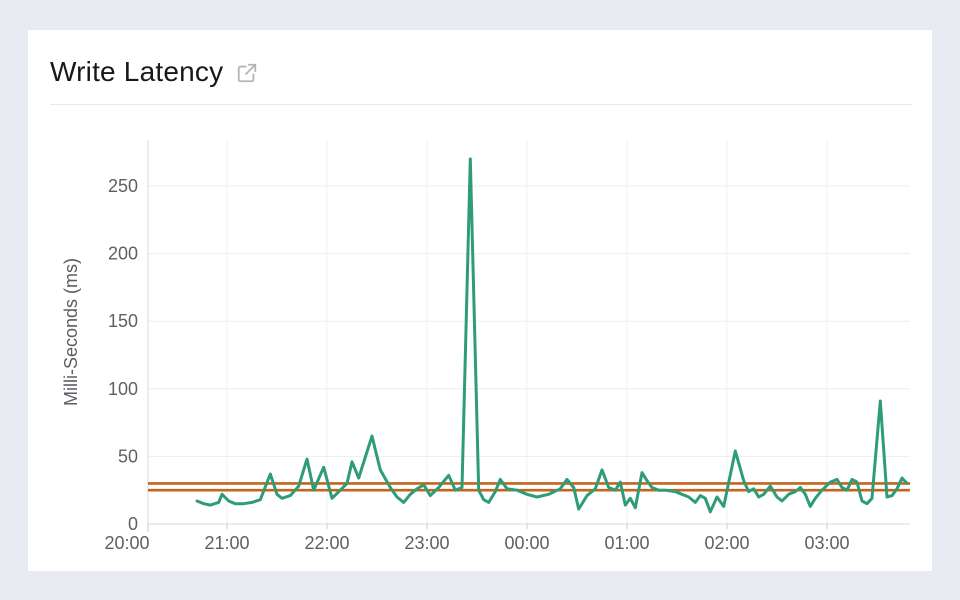  Describe the element at coordinates (426, 543) in the screenshot. I see `x-tick-label: 23:00` at that location.